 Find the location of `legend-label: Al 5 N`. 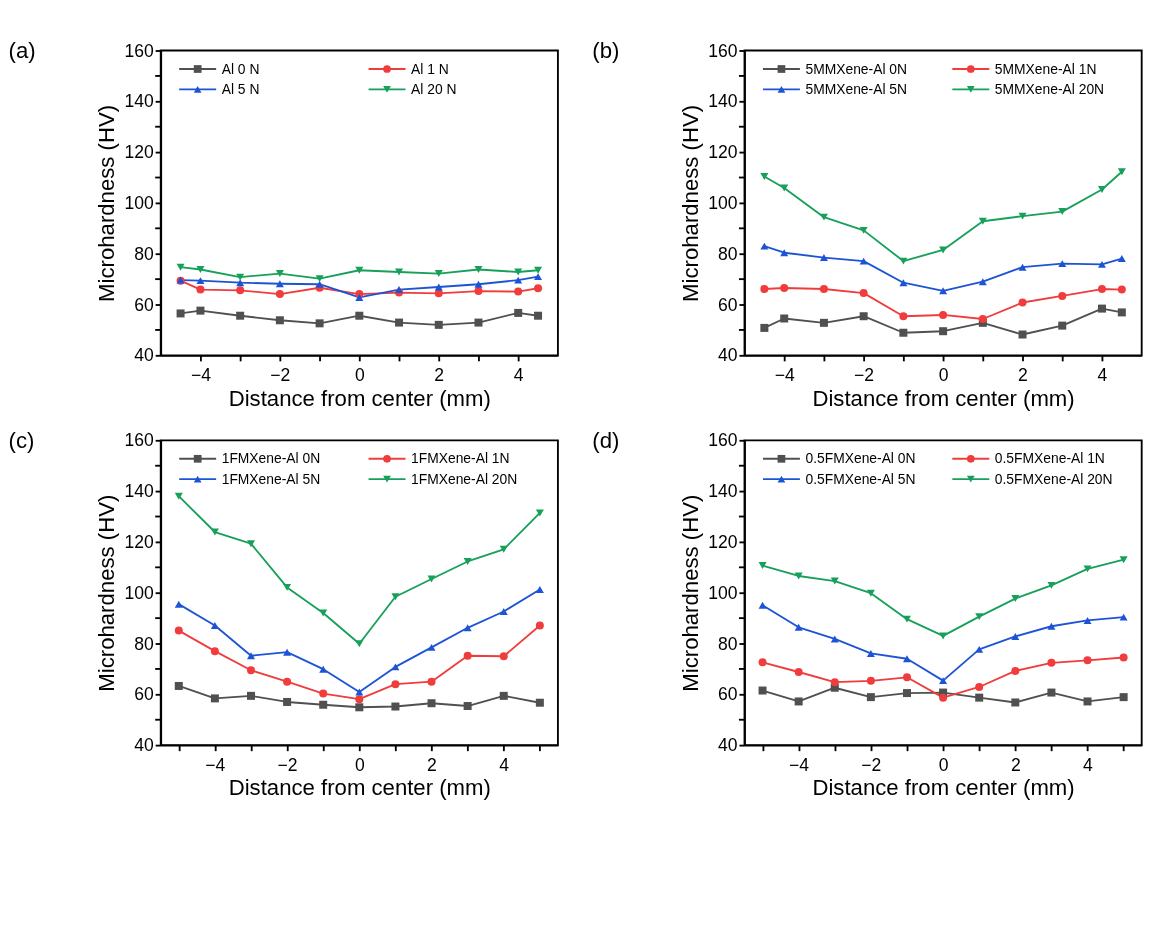

legend-label: Al 5 N is located at coordinates (240, 88).